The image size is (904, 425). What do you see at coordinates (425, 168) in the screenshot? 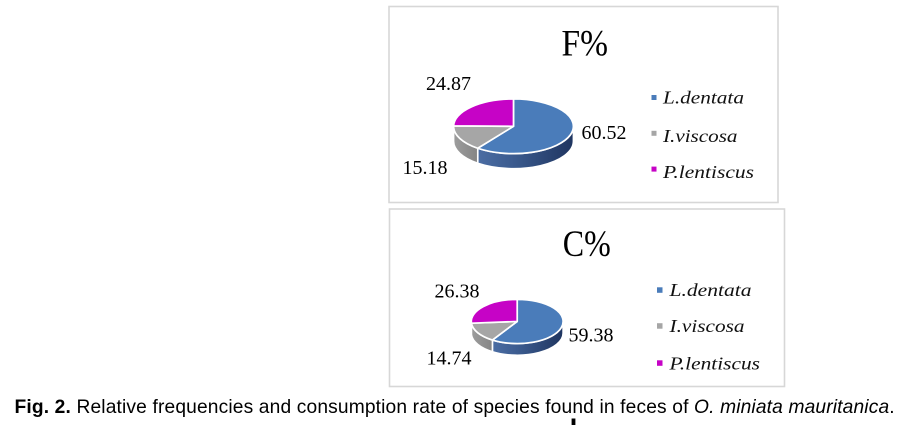
I see `svg-text: 15.18` at bounding box center [425, 168].